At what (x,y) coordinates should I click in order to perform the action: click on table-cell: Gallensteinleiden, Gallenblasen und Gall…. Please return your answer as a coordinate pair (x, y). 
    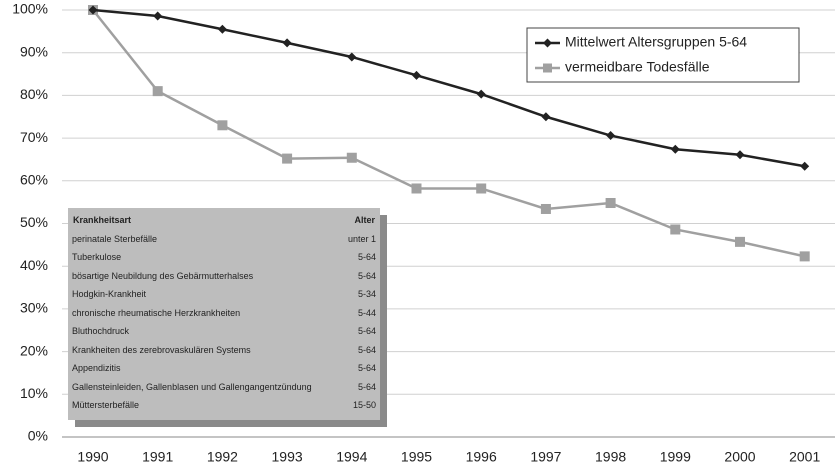
    Looking at the image, I should click on (192, 386).